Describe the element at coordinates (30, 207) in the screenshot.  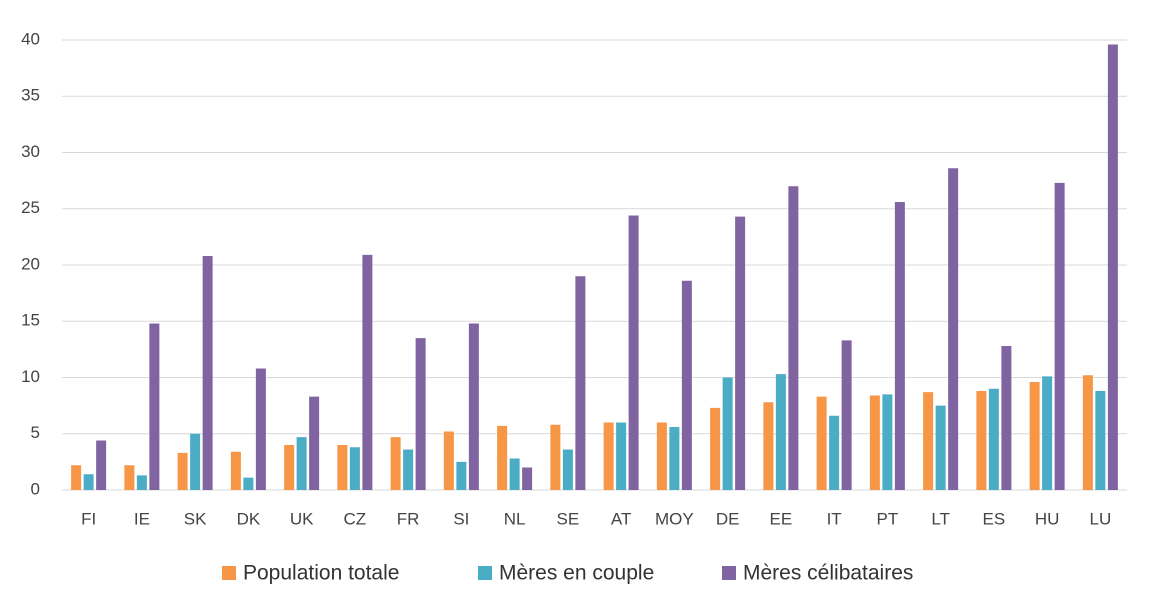
I see `y-tick-label: 25` at that location.